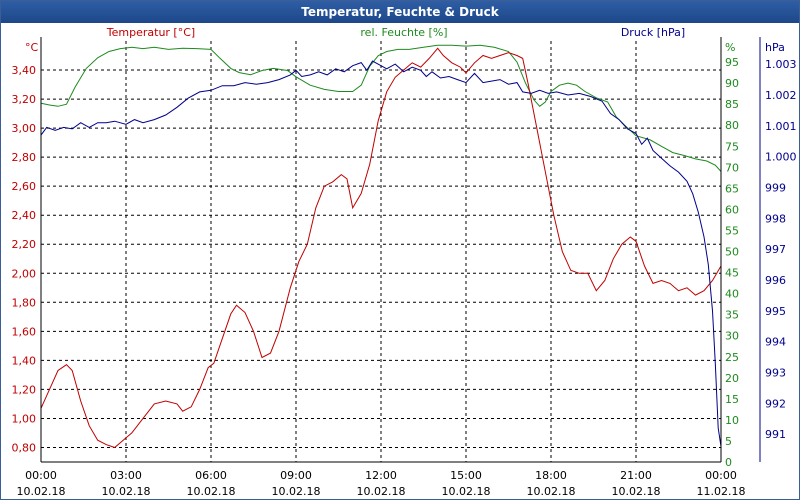 The height and width of the screenshot is (500, 800). I want to click on temperature-tick-label: 1,20, so click(24, 389).